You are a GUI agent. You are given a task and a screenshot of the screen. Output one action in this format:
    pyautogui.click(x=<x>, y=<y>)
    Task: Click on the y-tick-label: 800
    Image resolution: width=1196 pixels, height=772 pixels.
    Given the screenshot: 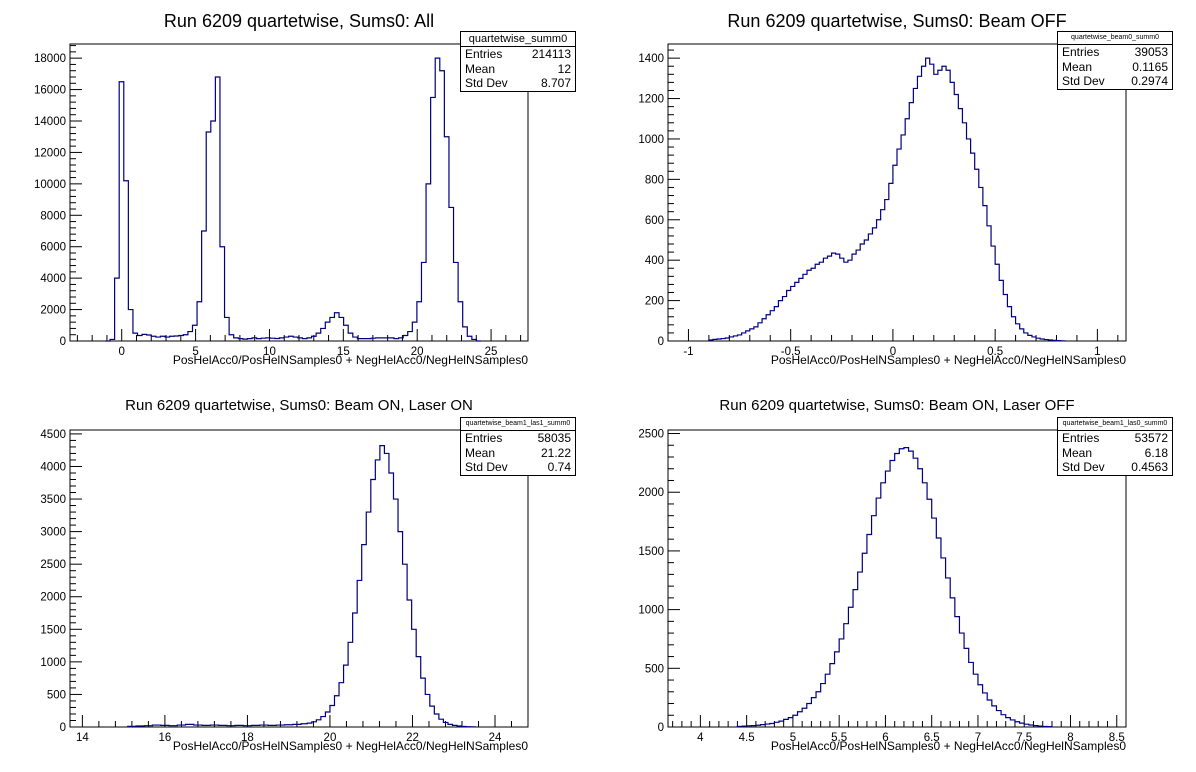 What is the action you would take?
    pyautogui.click(x=654, y=180)
    